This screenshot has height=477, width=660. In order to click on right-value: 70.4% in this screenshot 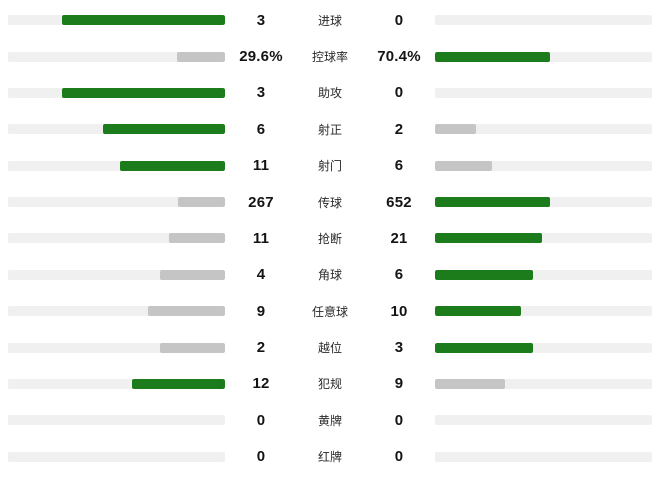, I will do `click(399, 57)`.